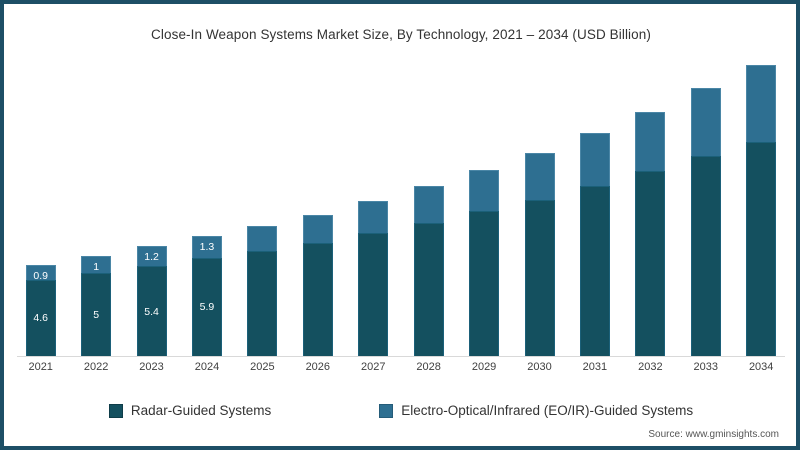 The width and height of the screenshot is (800, 450). I want to click on bar-value-label-eoir: 1.2, so click(151, 257).